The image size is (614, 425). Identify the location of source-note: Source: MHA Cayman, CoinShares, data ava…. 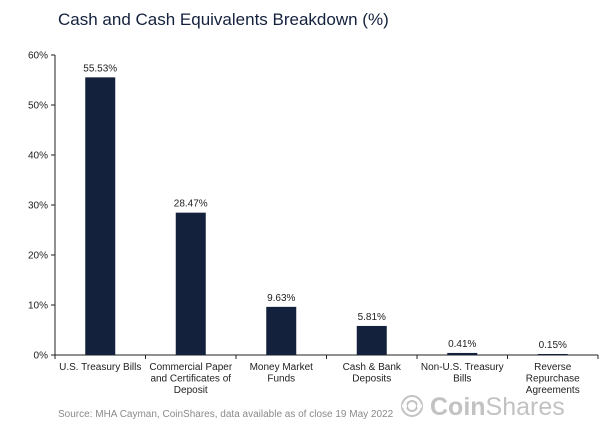
(226, 414).